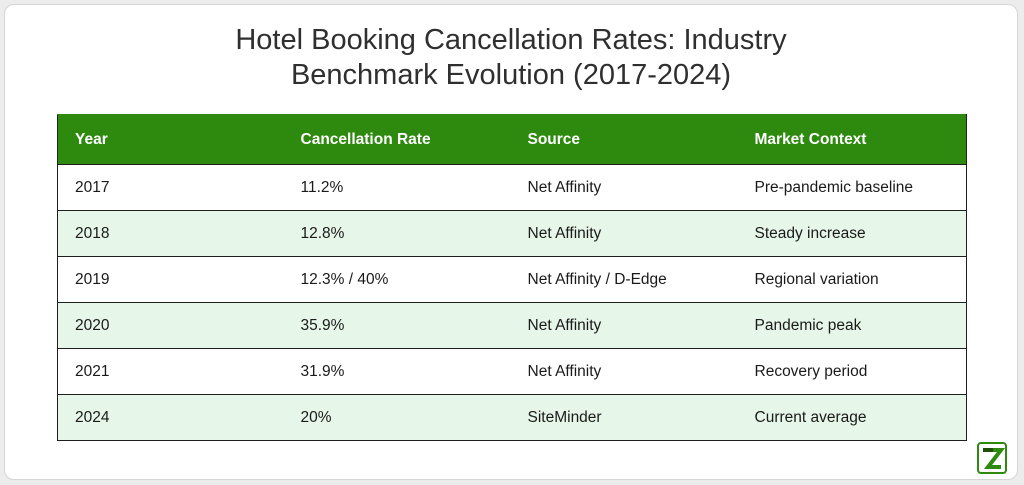 This screenshot has width=1024, height=485. What do you see at coordinates (170, 187) in the screenshot?
I see `cell-year: 2017` at bounding box center [170, 187].